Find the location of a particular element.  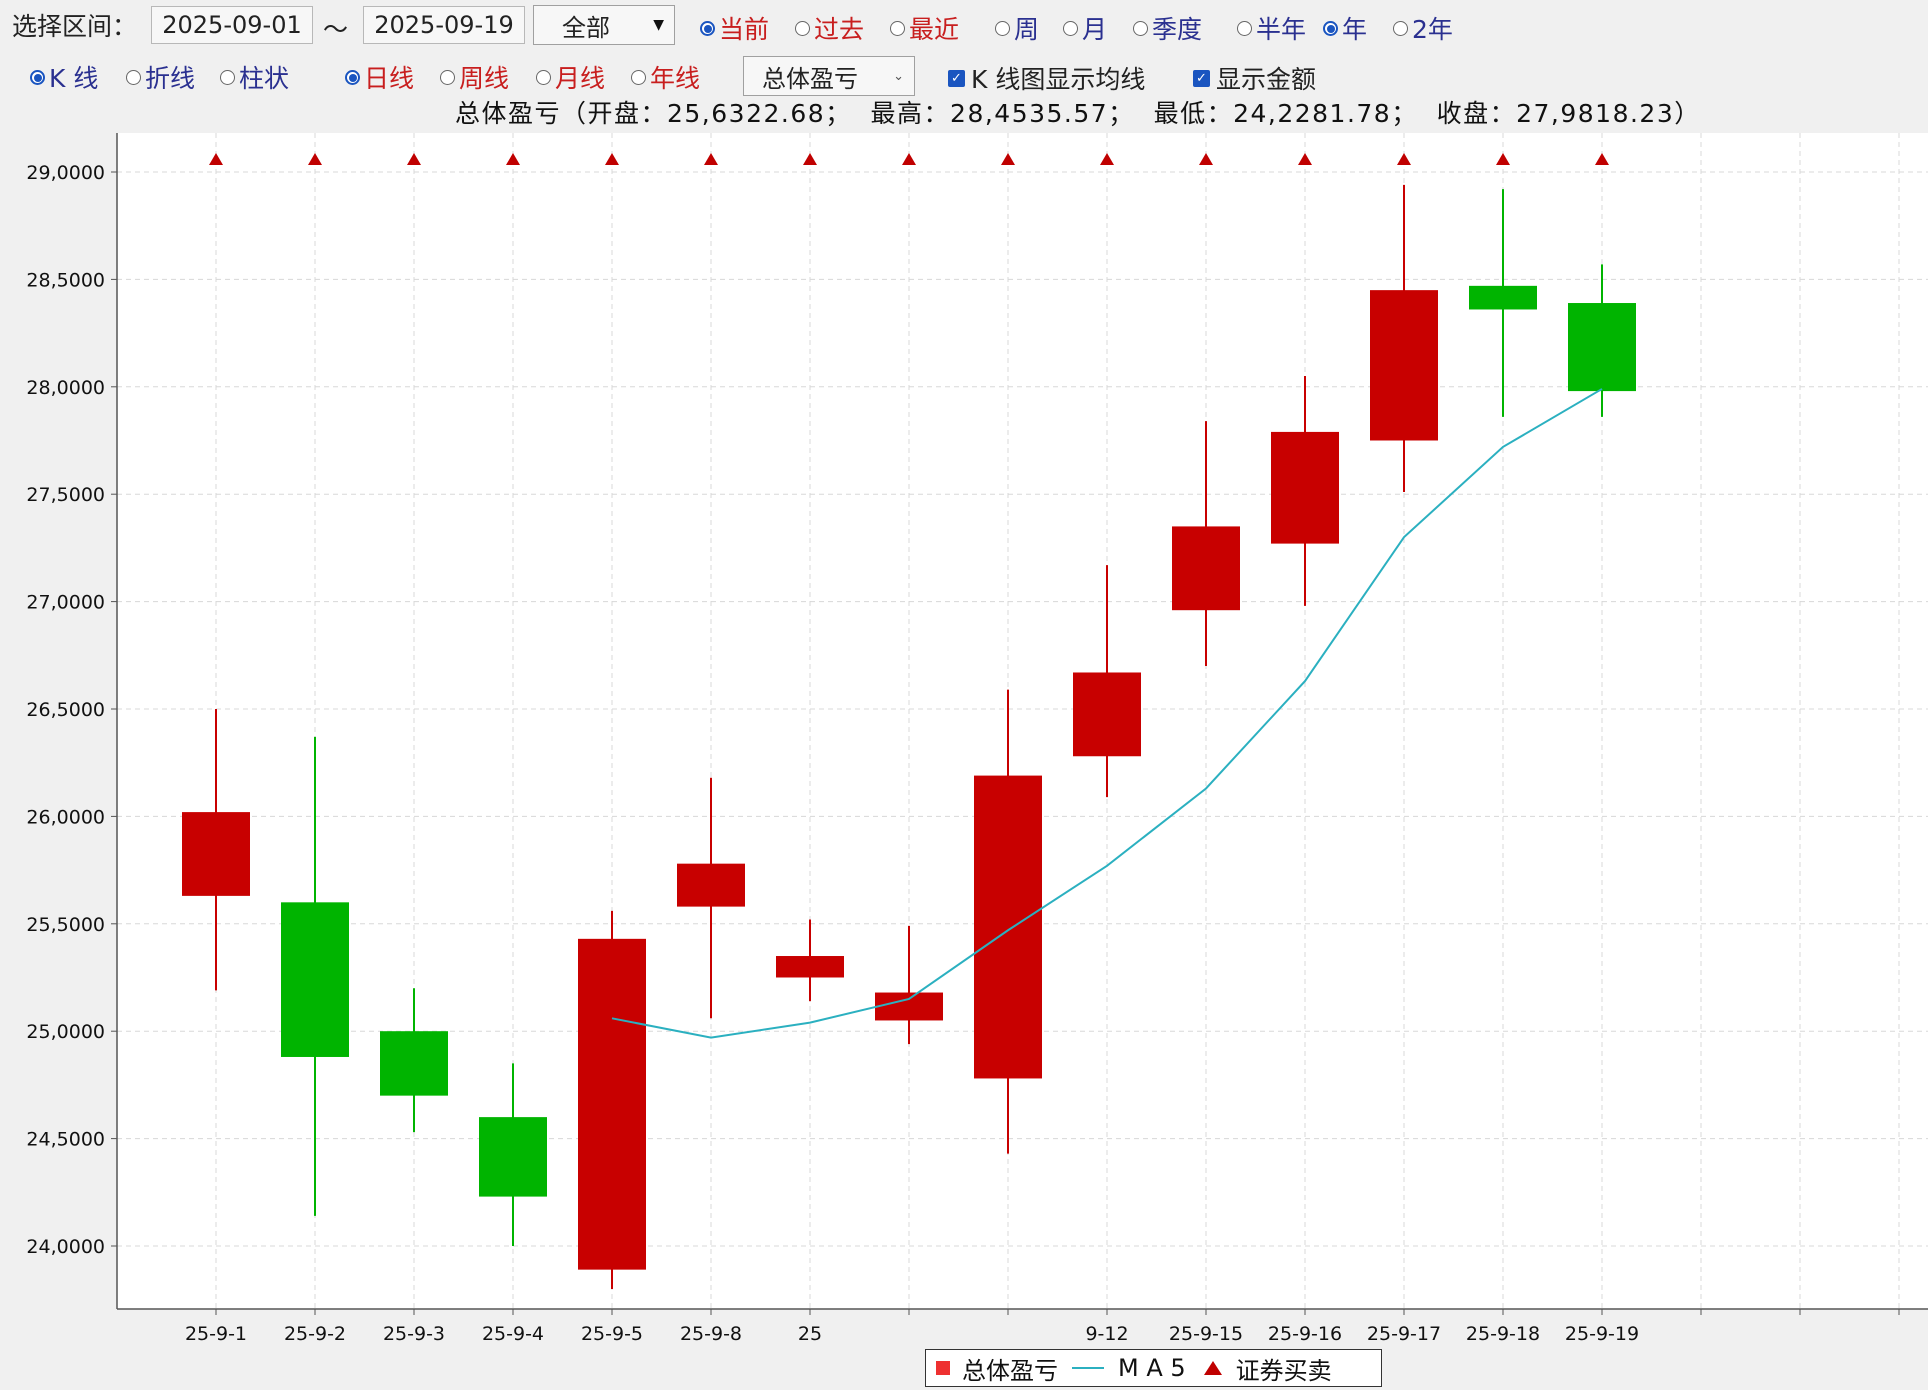

x-tick-label: 25-9-4 is located at coordinates (513, 1334).